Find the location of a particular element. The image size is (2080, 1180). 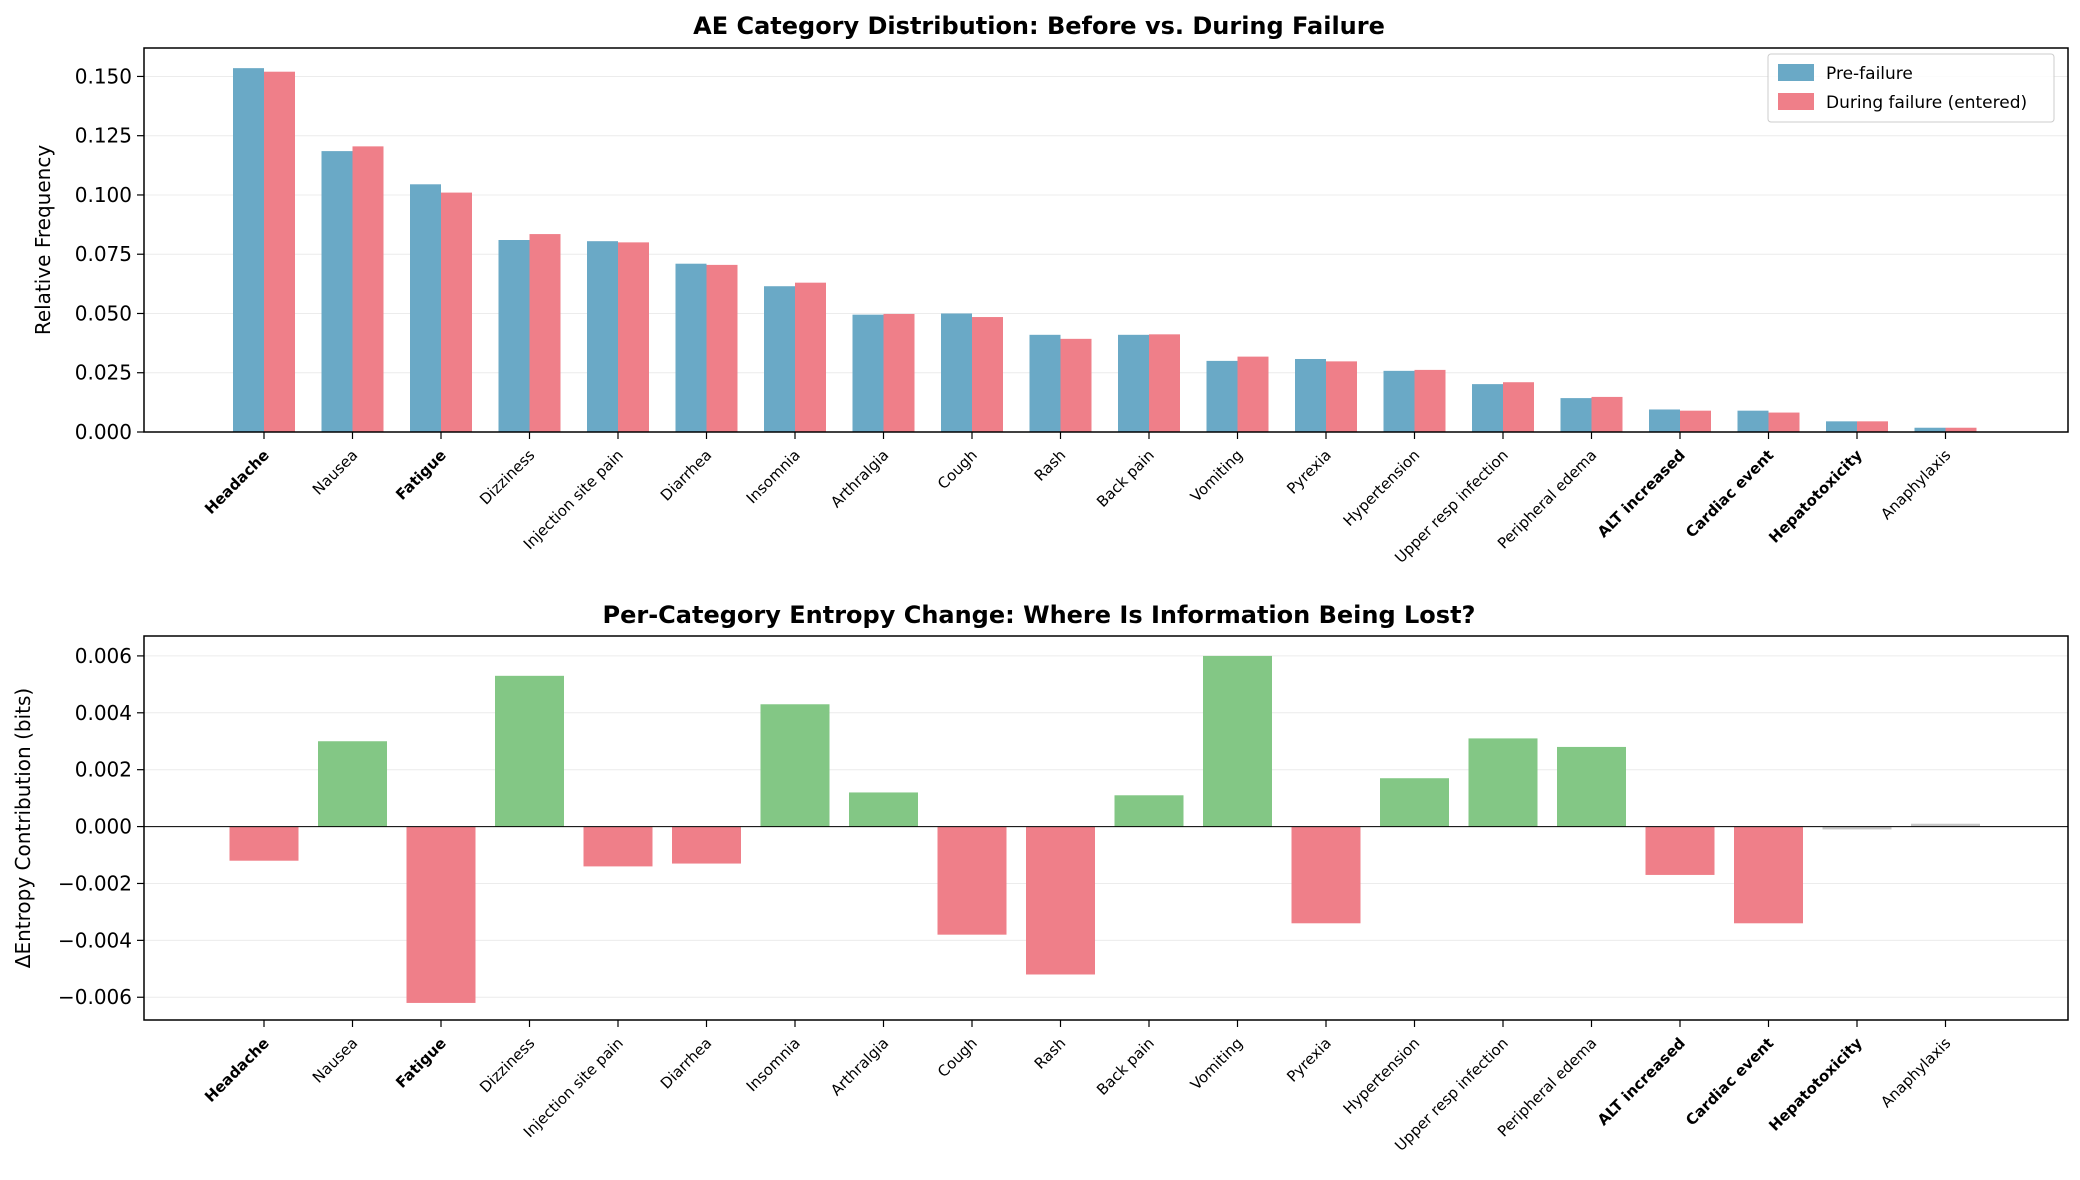

bar-during-failure-upper-resp-infection is located at coordinates (1518, 407).